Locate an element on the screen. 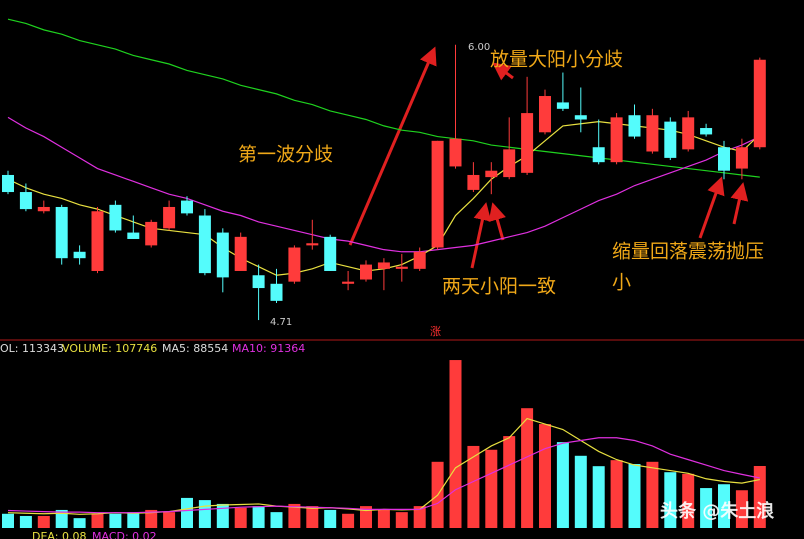 Image resolution: width=804 pixels, height=539 pixels. annotation: 小 is located at coordinates (621, 283).